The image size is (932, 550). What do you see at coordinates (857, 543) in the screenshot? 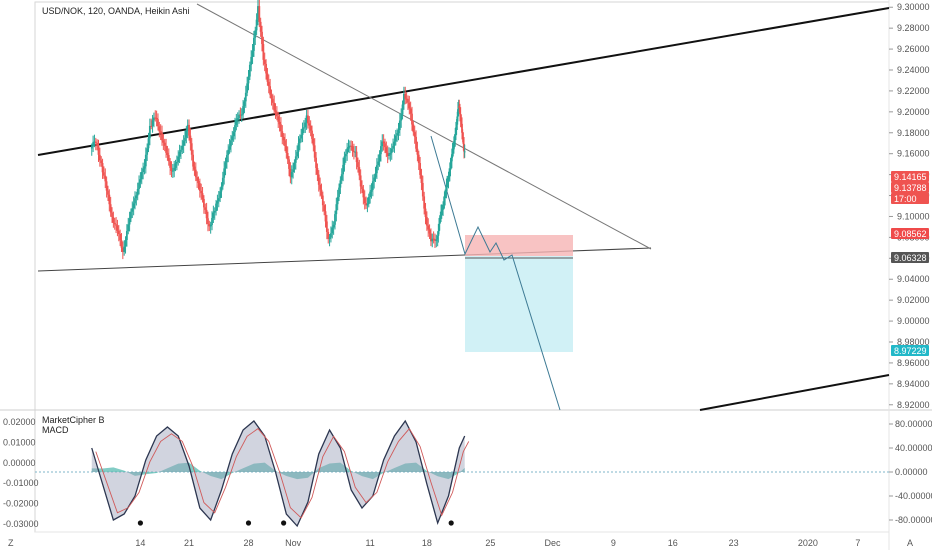
I see `time-tick-label: 7` at bounding box center [857, 543].